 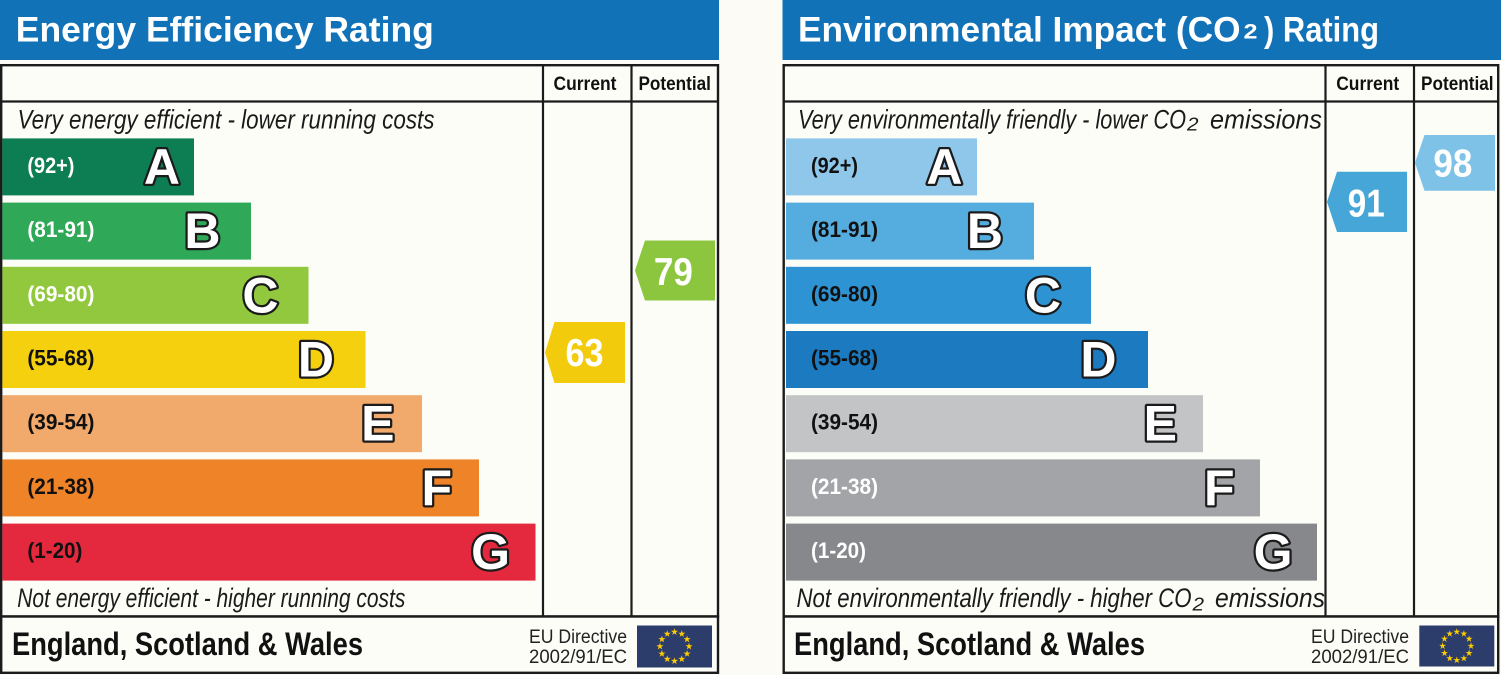 What do you see at coordinates (225, 30) in the screenshot?
I see `svg-text: Energy Efficiency Rating` at bounding box center [225, 30].